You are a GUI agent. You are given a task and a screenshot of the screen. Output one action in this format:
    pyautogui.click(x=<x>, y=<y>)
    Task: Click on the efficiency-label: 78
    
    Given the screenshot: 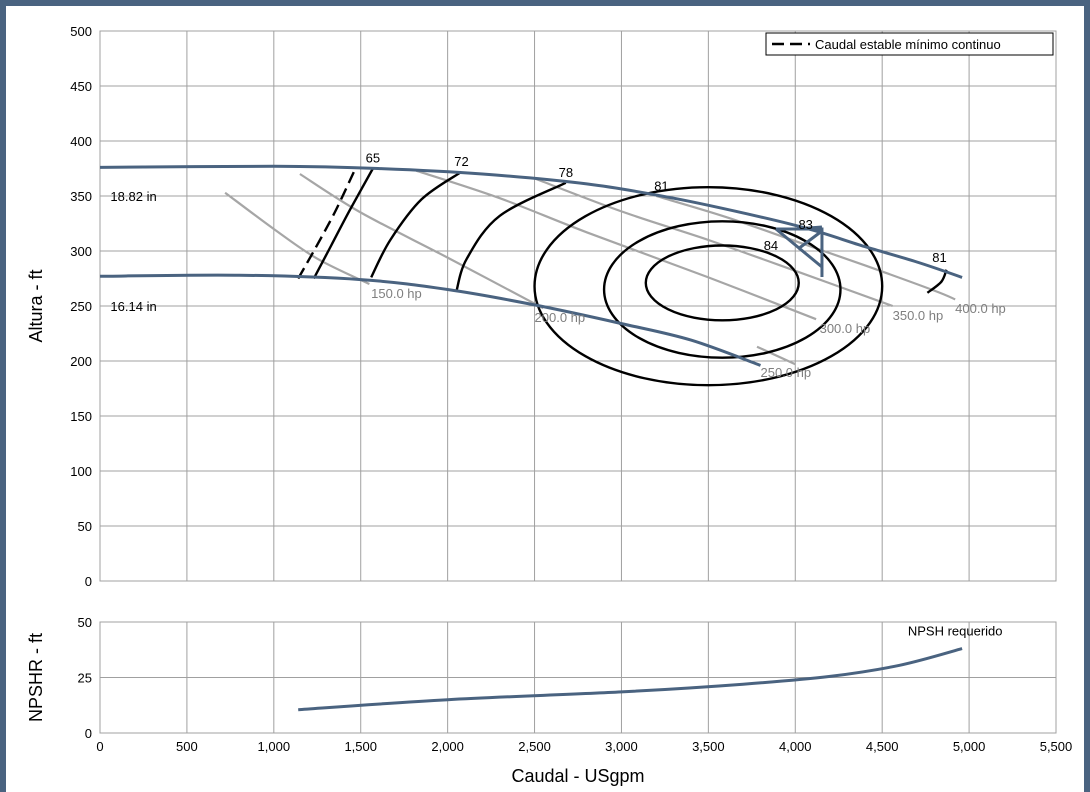 What is the action you would take?
    pyautogui.click(x=566, y=172)
    